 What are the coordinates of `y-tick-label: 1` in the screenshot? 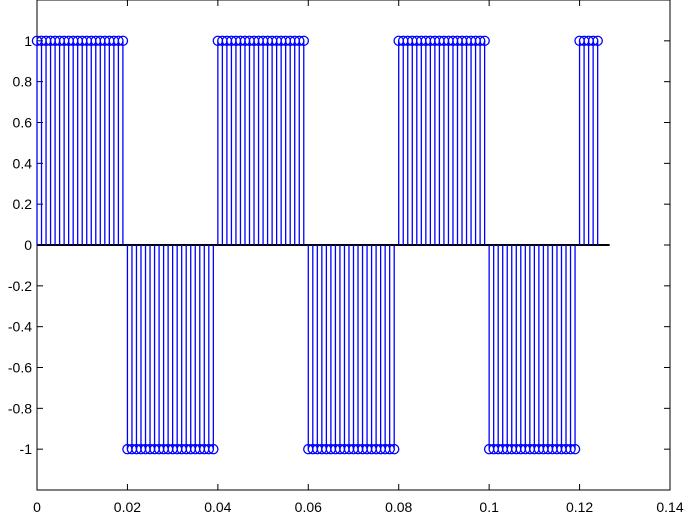 It's located at (28, 41).